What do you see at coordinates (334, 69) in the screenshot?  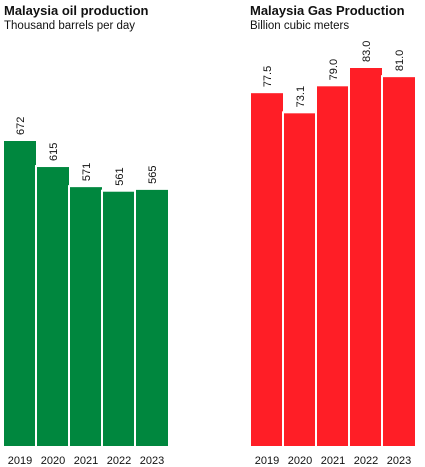 I see `data-label-2021: 79.0` at bounding box center [334, 69].